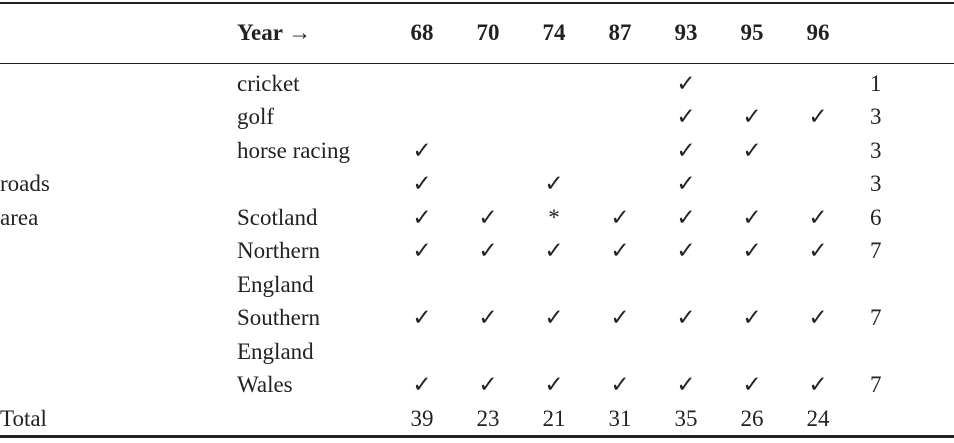  Describe the element at coordinates (752, 418) in the screenshot. I see `total-value: 26` at that location.